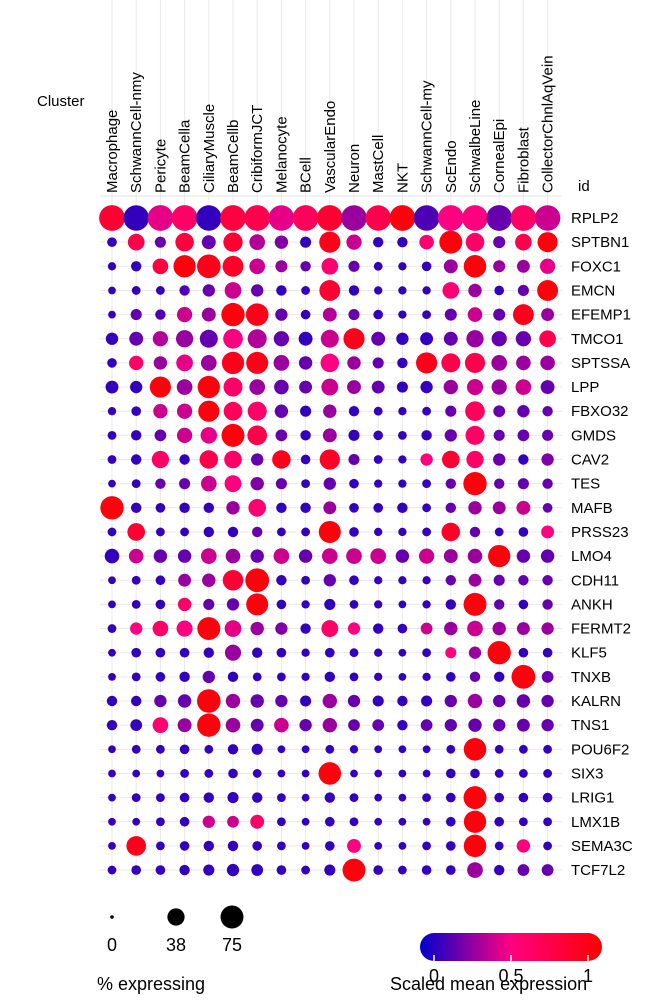 Image resolution: width=660 pixels, height=1007 pixels. Describe the element at coordinates (592, 508) in the screenshot. I see `gene-label: MAFB` at that location.